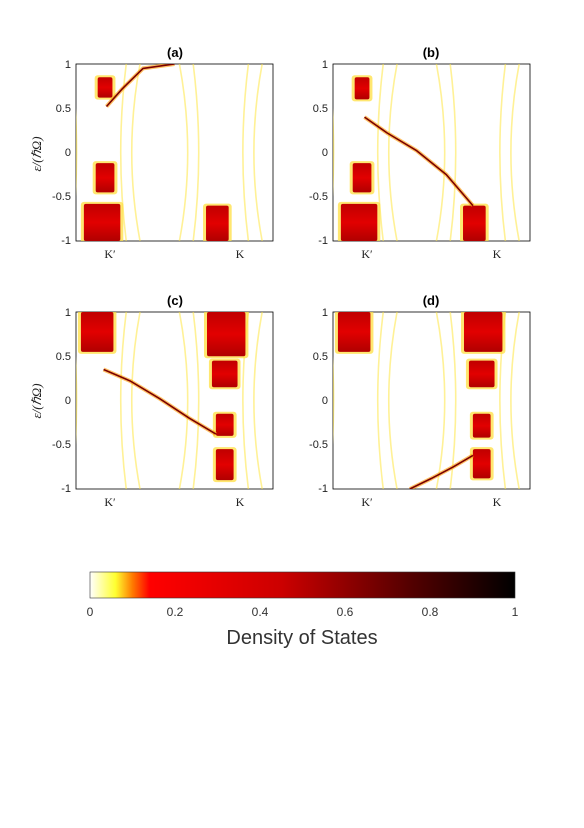 The image size is (584, 828). What do you see at coordinates (90, 612) in the screenshot?
I see `colorbar-tick-label: 0` at bounding box center [90, 612].